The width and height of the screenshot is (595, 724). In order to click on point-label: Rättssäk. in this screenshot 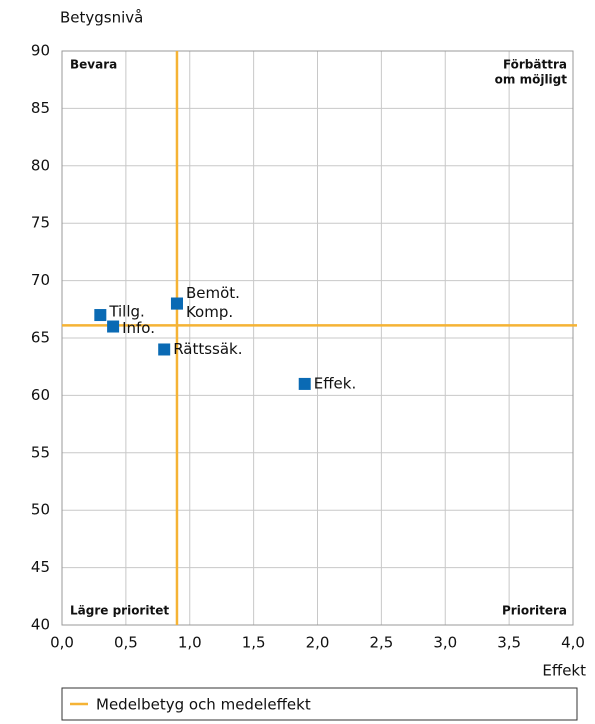, I will do `click(207, 349)`.